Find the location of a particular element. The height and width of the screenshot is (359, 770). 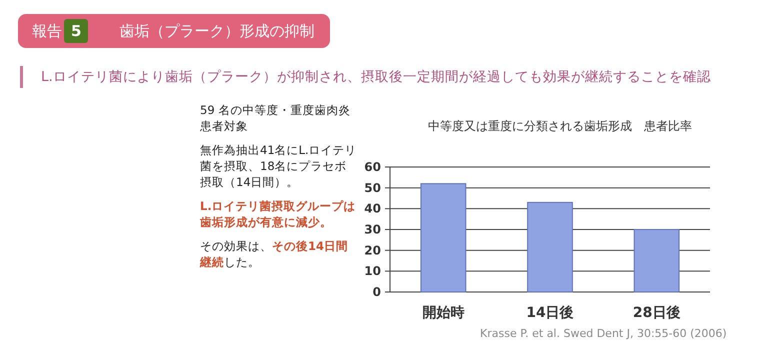

text: 無作為抽出41名にL.ロイテリ菌を摂取、18名にプラセボ摂取（14日間）。 is located at coordinates (278, 166).